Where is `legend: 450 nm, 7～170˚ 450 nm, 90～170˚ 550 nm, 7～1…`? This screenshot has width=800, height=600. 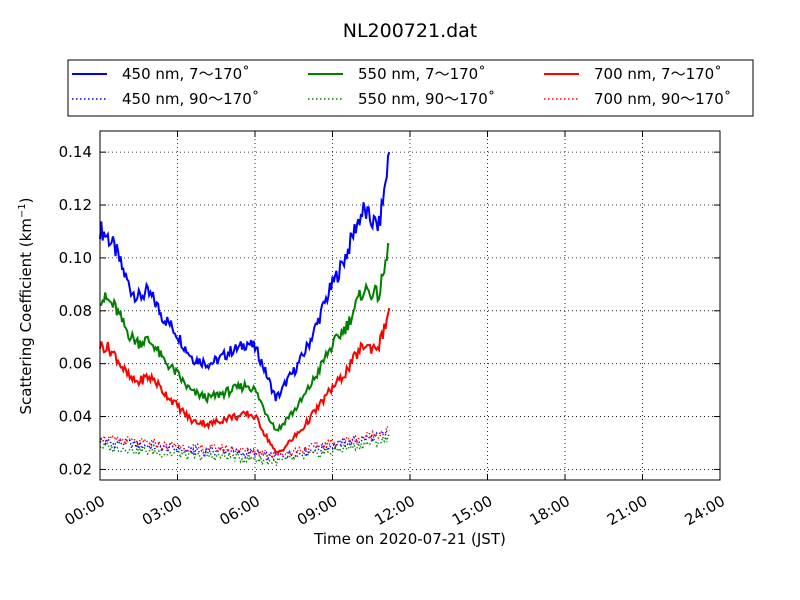 legend: 450 nm, 7～170˚ 450 nm, 90～170˚ 550 nm, 7～1… is located at coordinates (410, 88).